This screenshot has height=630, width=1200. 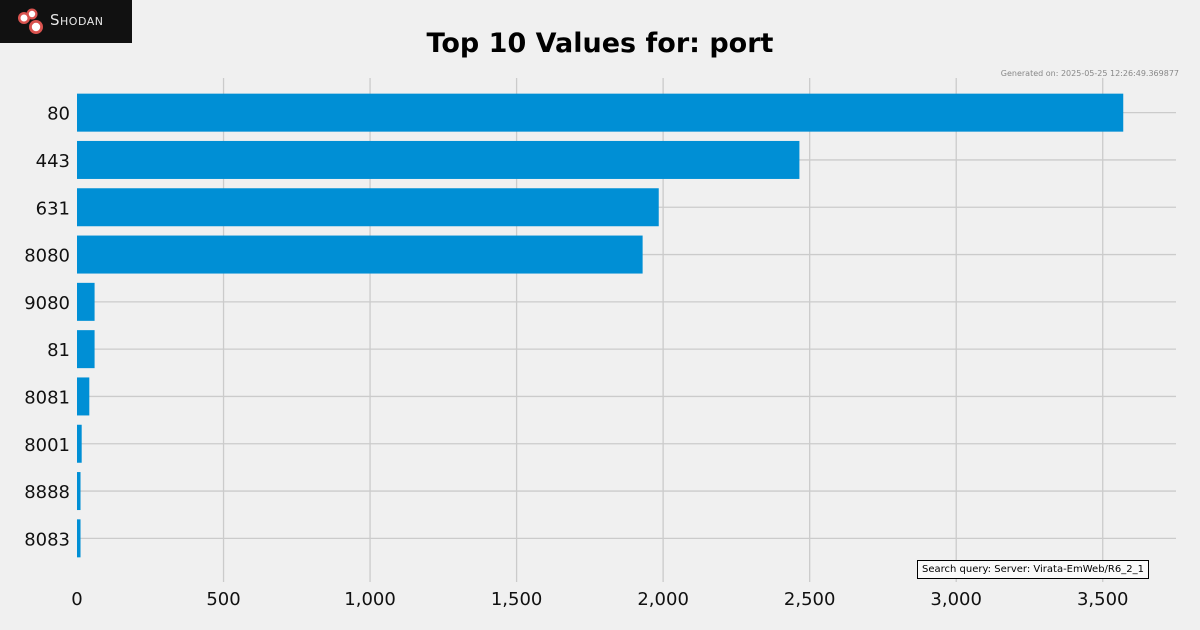 What do you see at coordinates (47, 492) in the screenshot?
I see `y-tick-label: 8888` at bounding box center [47, 492].